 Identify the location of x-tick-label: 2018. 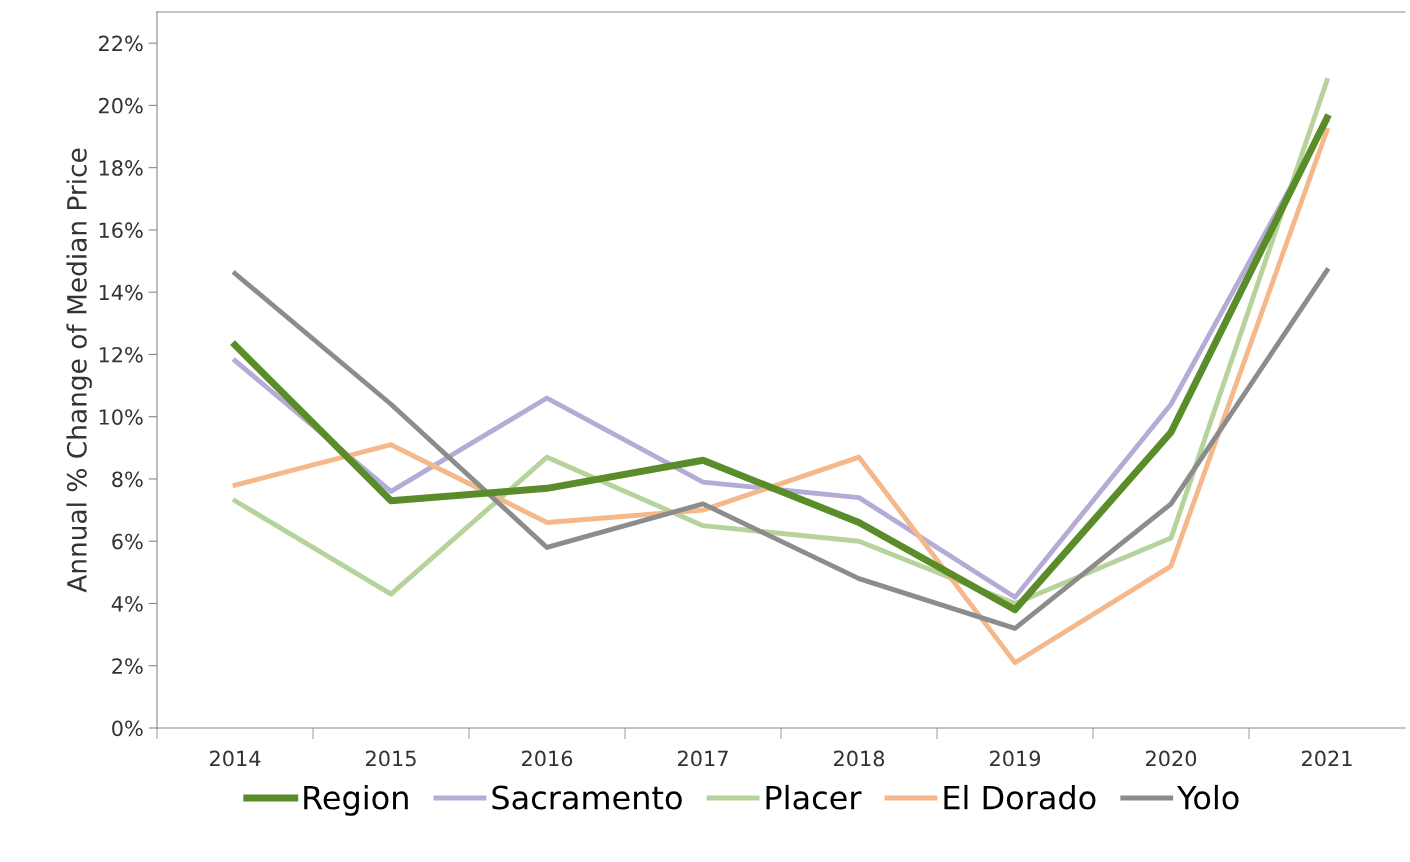
(859, 758).